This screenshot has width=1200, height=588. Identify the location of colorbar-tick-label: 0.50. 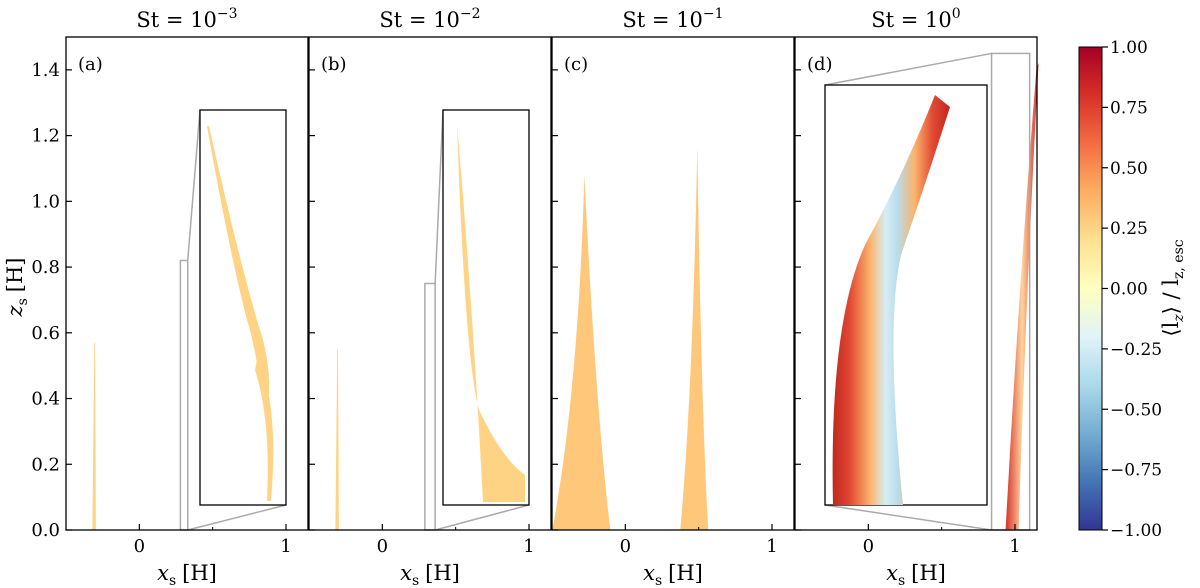
(1129, 169).